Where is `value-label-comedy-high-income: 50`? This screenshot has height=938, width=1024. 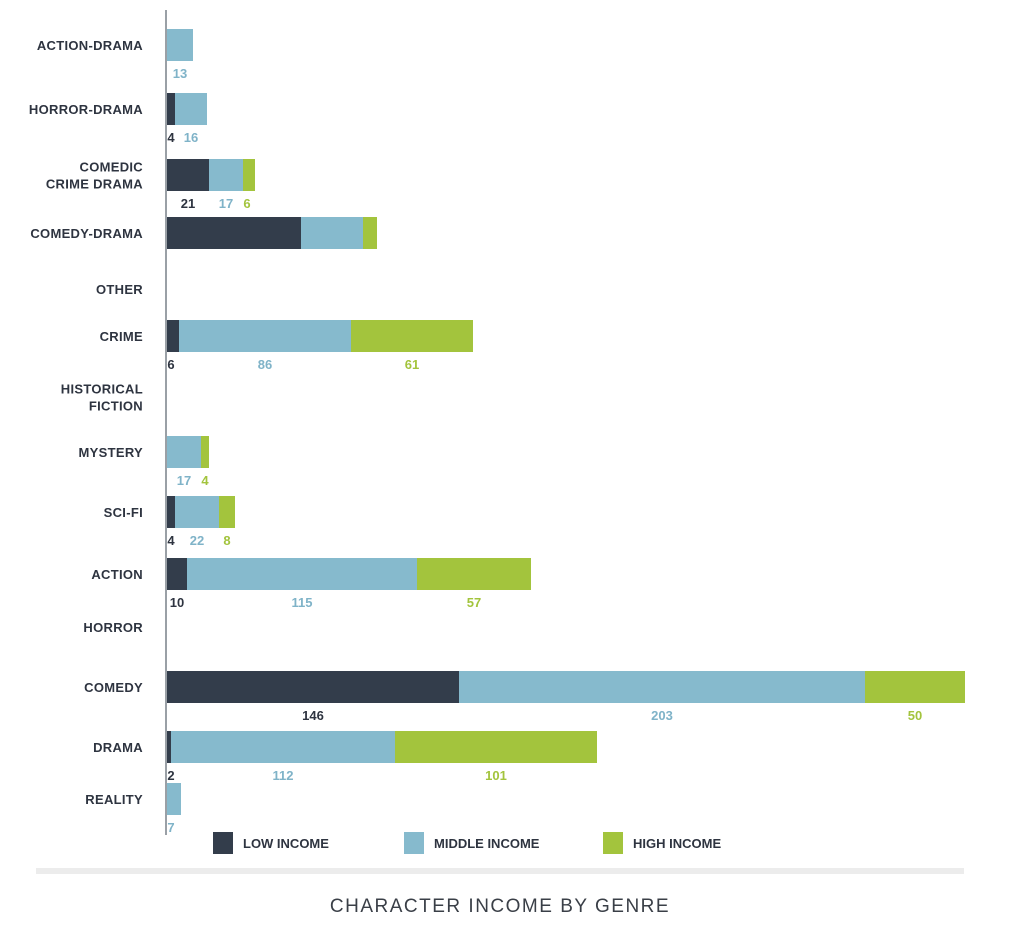
value-label-comedy-high-income: 50 is located at coordinates (915, 715).